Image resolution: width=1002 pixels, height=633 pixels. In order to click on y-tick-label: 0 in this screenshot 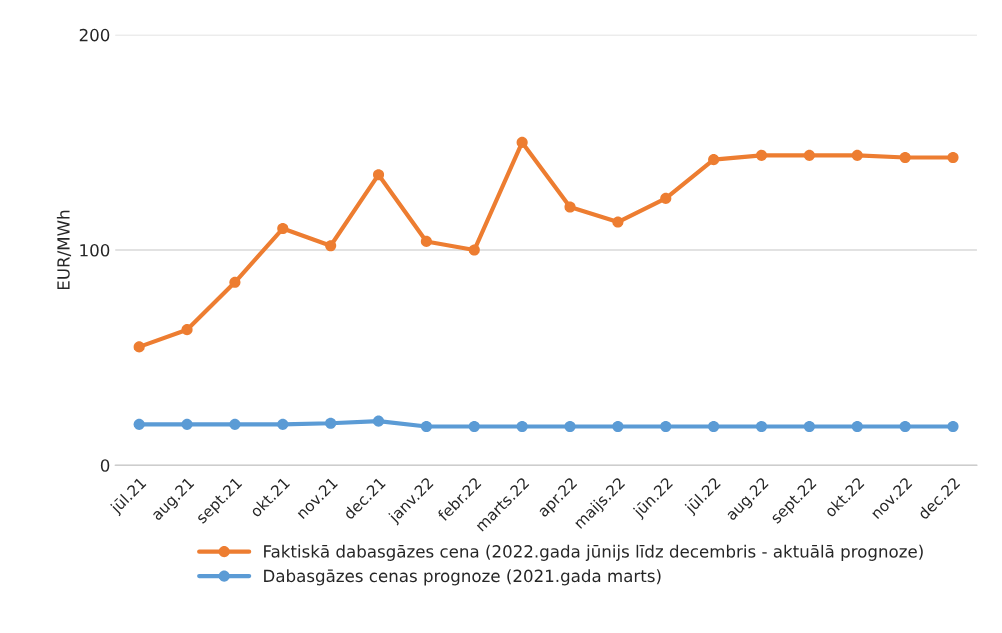, I will do `click(105, 465)`.